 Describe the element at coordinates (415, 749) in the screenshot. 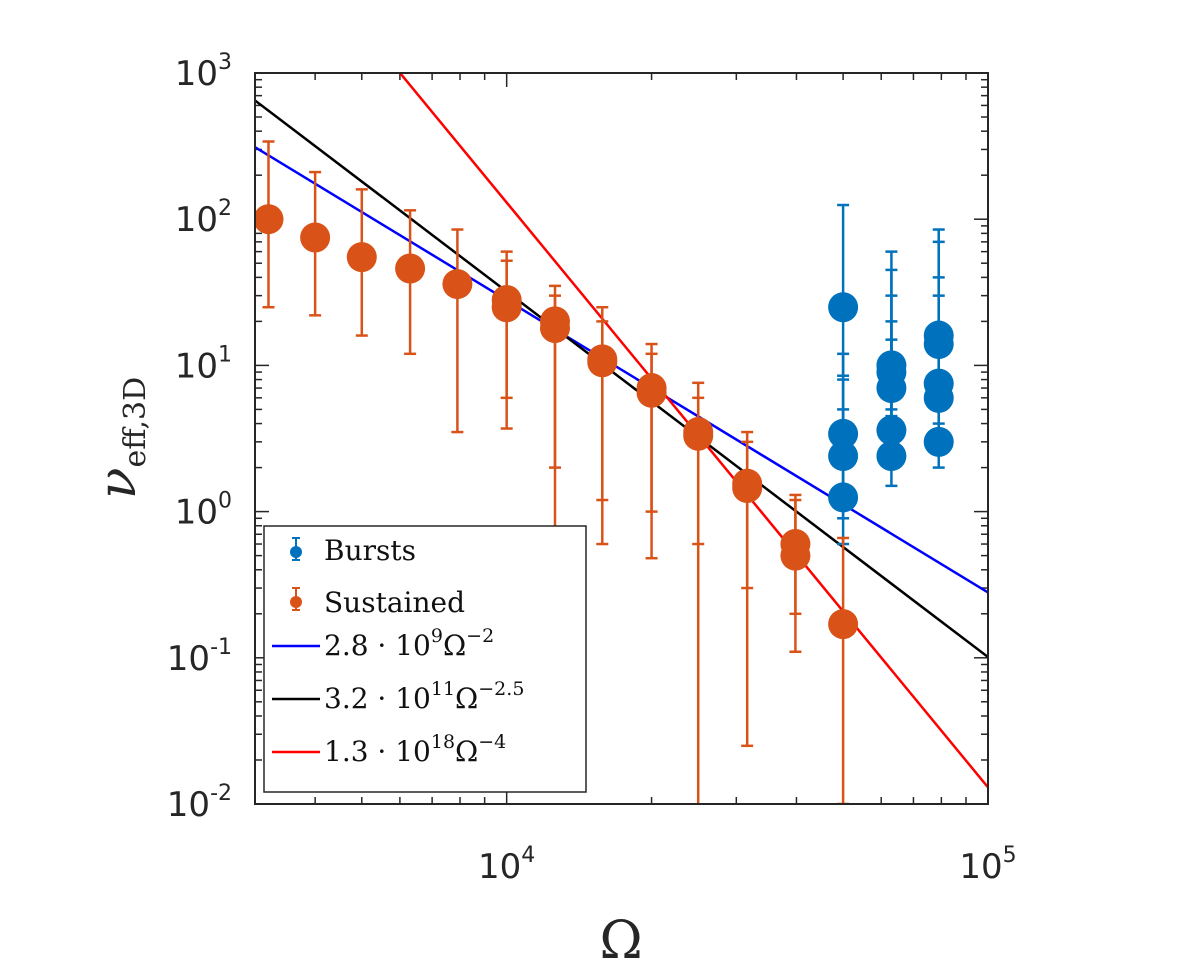

I see `legend-fit-label-3: 1.3 · 1018Ω−4` at that location.